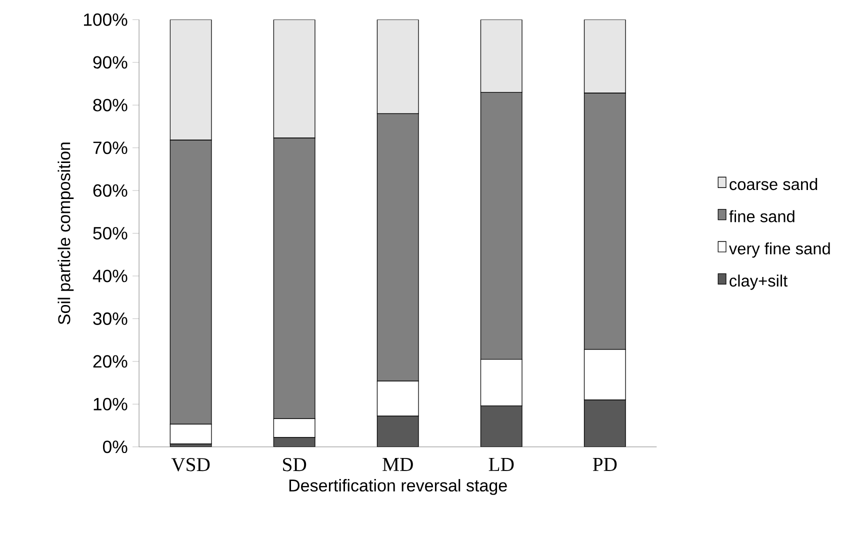 The width and height of the screenshot is (848, 545). What do you see at coordinates (397, 464) in the screenshot?
I see `x-tick-label: MD` at bounding box center [397, 464].